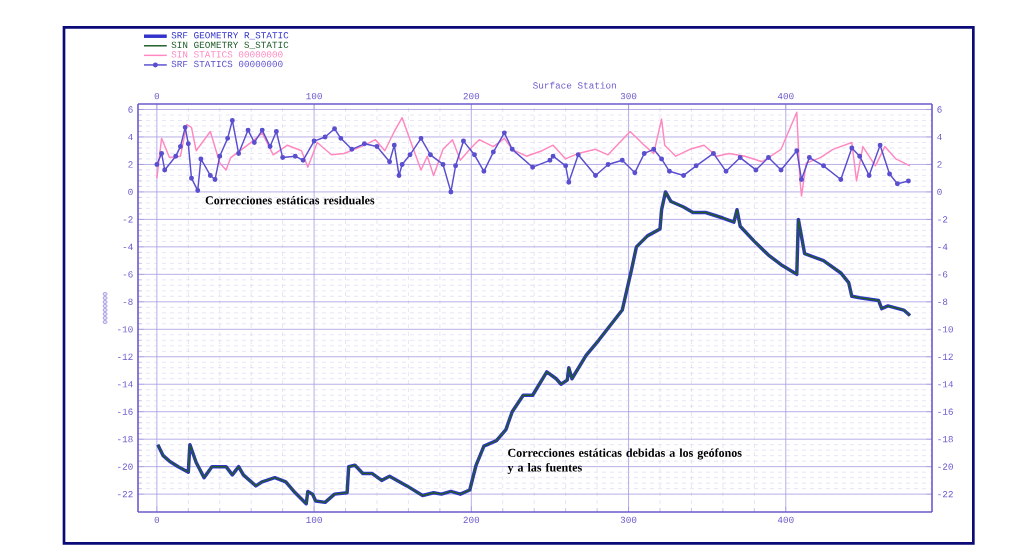 The height and width of the screenshot is (554, 1036). What do you see at coordinates (945, 356) in the screenshot?
I see `y2-tick-label: -12` at bounding box center [945, 356].